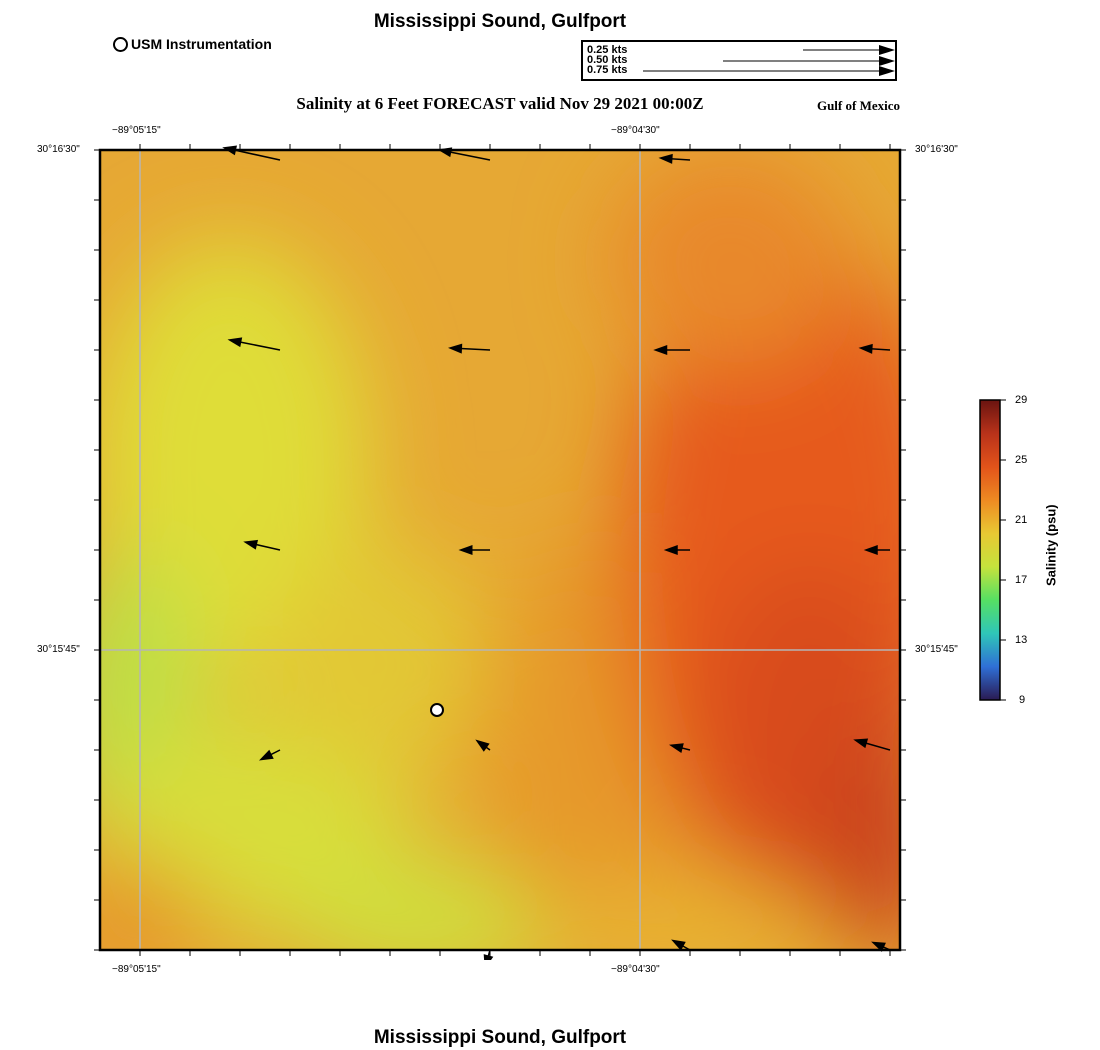 This screenshot has height=1050, width=1100. Describe the element at coordinates (858, 105) in the screenshot. I see `region-label: Gulf of Mexico` at that location.